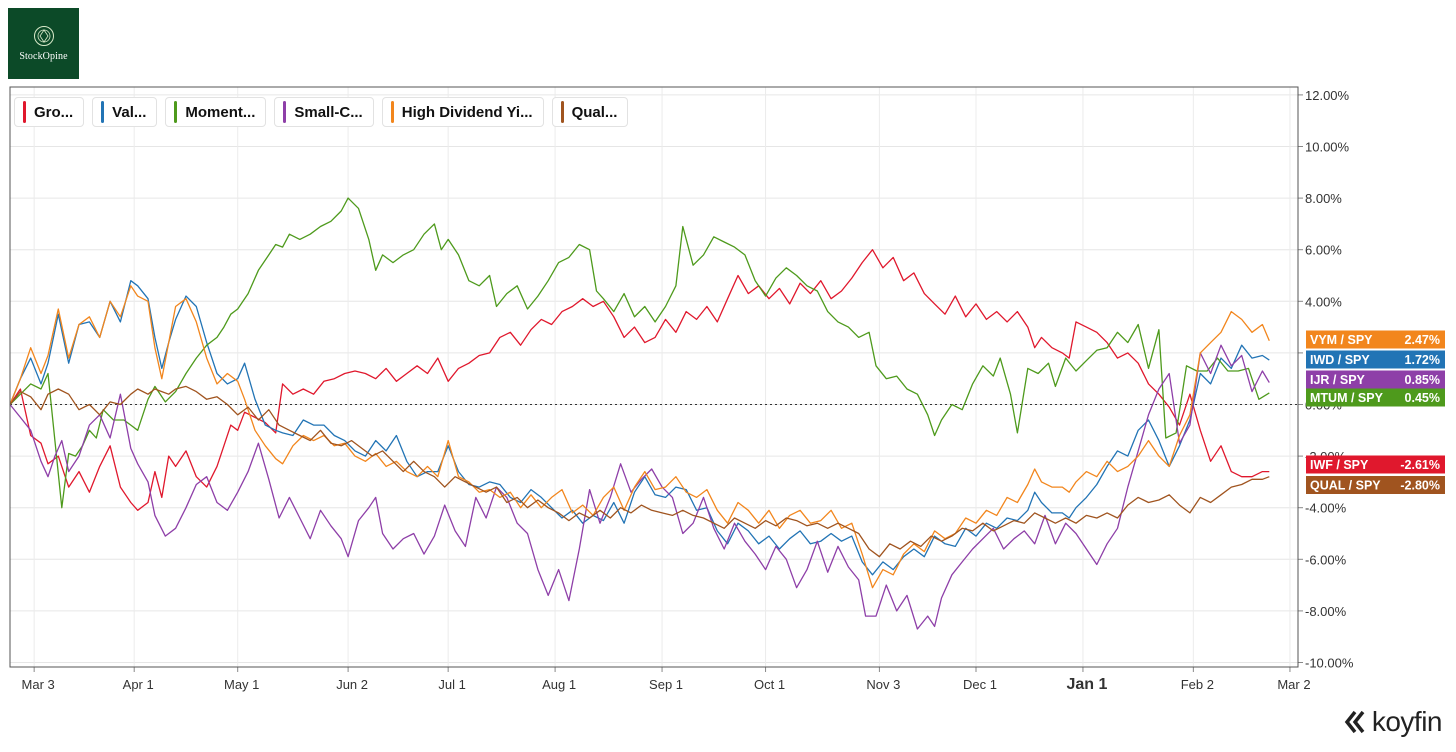  I want to click on end-label-value: -2.61%, so click(1420, 465).